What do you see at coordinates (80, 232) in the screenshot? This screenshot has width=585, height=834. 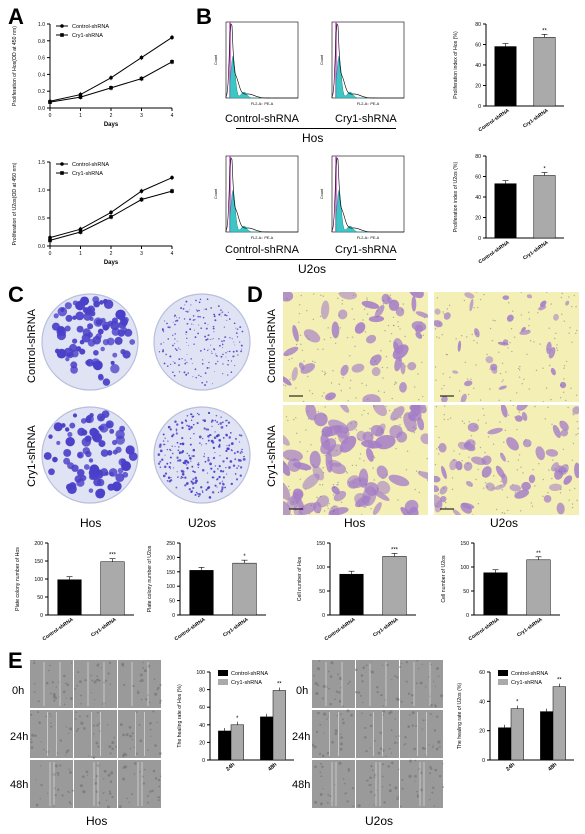 I see `data-point` at bounding box center [80, 232].